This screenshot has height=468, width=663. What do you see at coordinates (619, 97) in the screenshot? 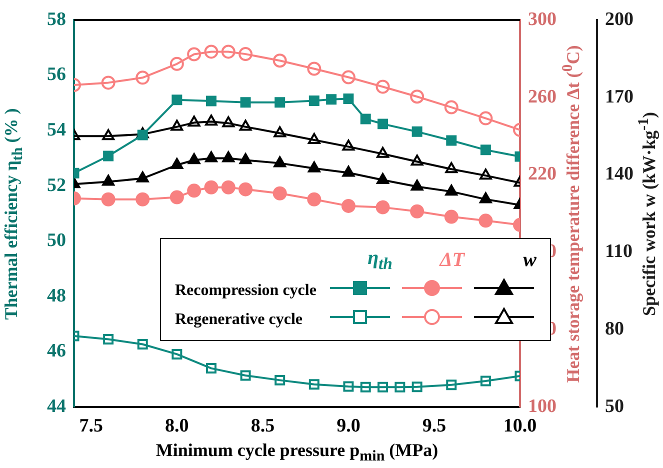
I see `y3-tick-label: 170` at bounding box center [619, 97].